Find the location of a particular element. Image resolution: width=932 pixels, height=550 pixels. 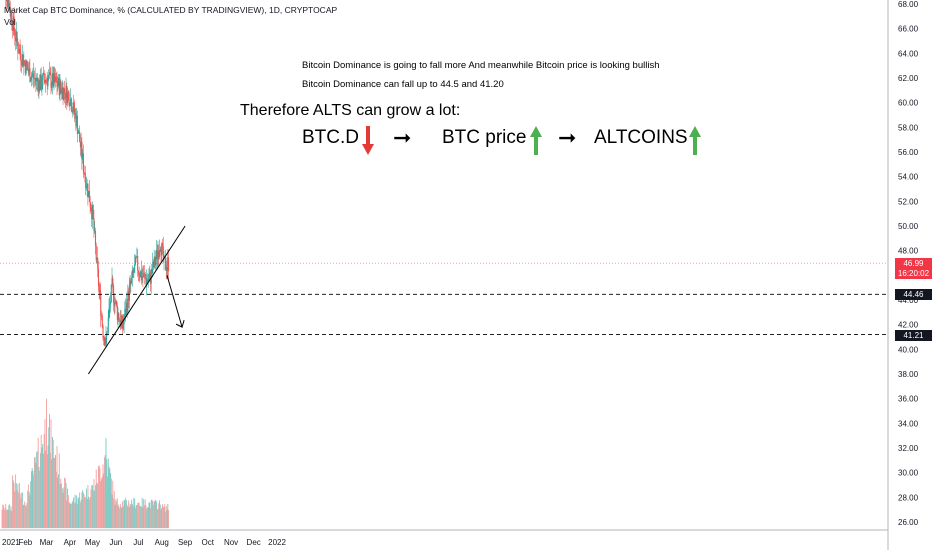

y-tick-label: 60.00 is located at coordinates (908, 103).